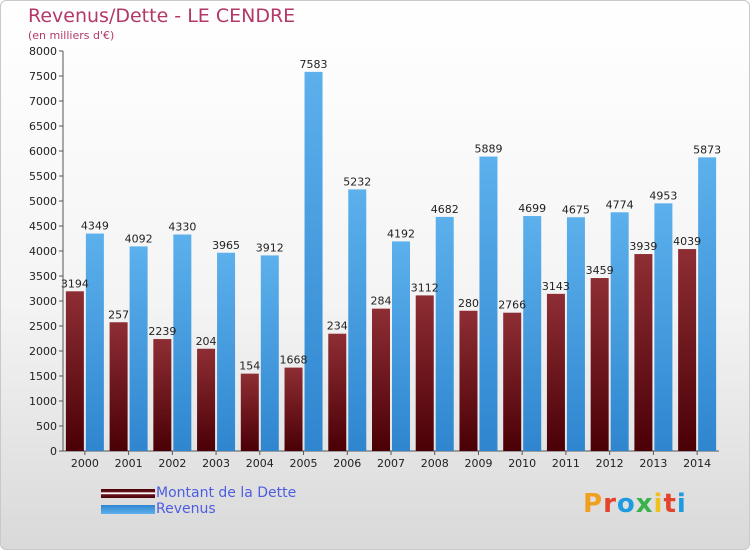 The width and height of the screenshot is (750, 550). What do you see at coordinates (43, 201) in the screenshot?
I see `y-tick-label: 5000` at bounding box center [43, 201].